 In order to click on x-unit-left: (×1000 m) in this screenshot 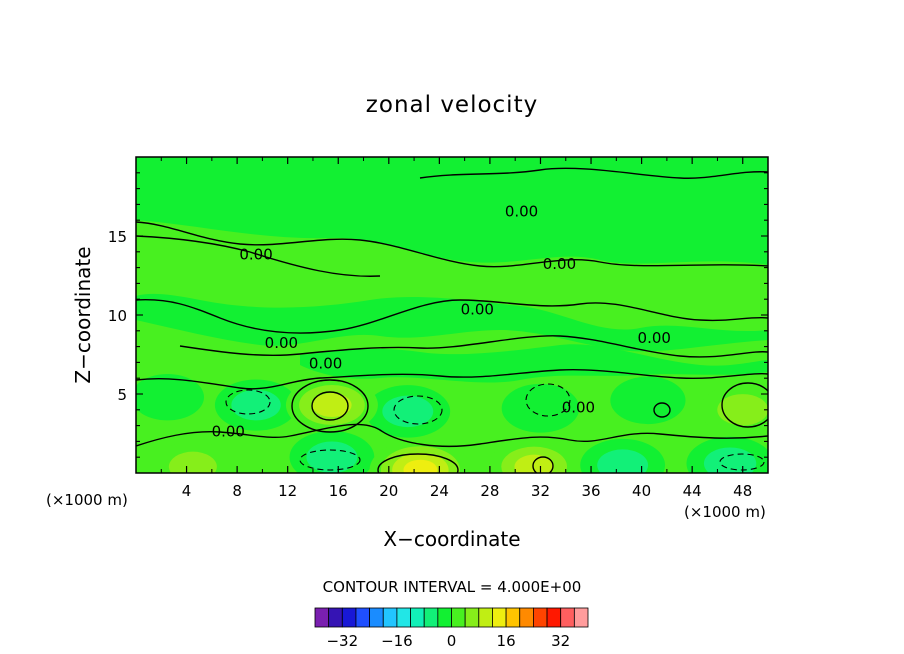, I will do `click(87, 500)`.